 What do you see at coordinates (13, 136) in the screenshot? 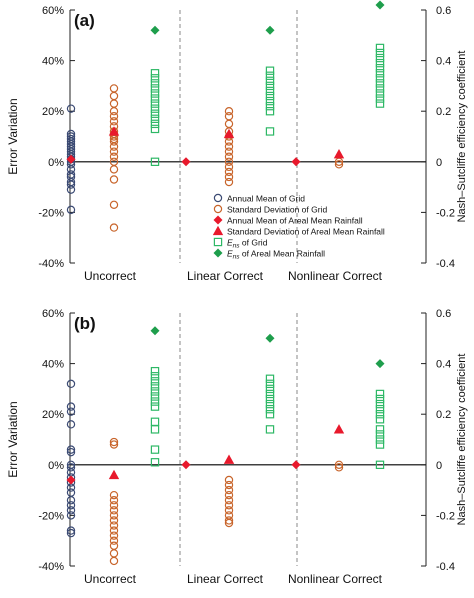
I see `y-axis-label-left: Error Variation` at bounding box center [13, 136].